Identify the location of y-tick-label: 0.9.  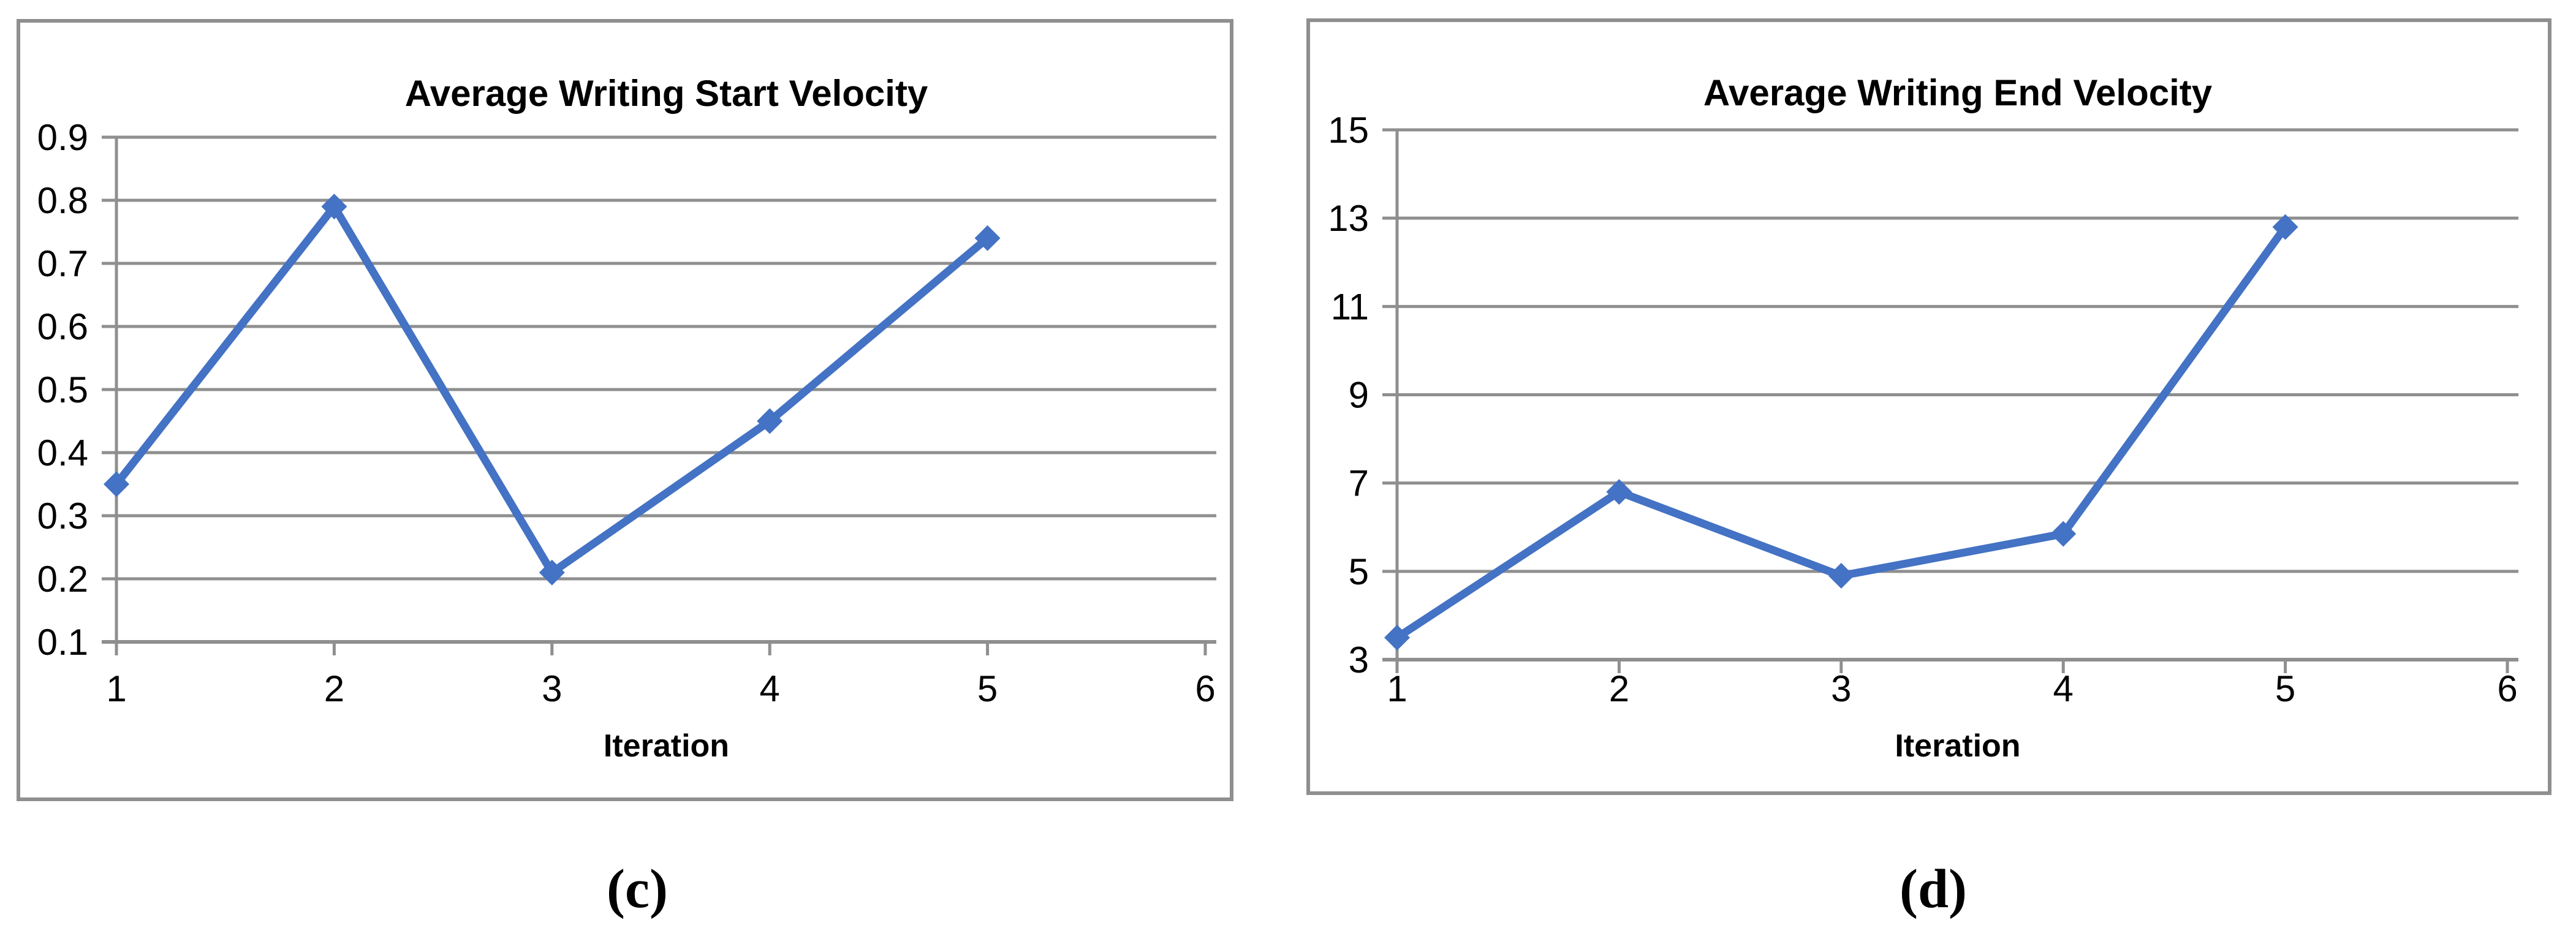
(62, 137).